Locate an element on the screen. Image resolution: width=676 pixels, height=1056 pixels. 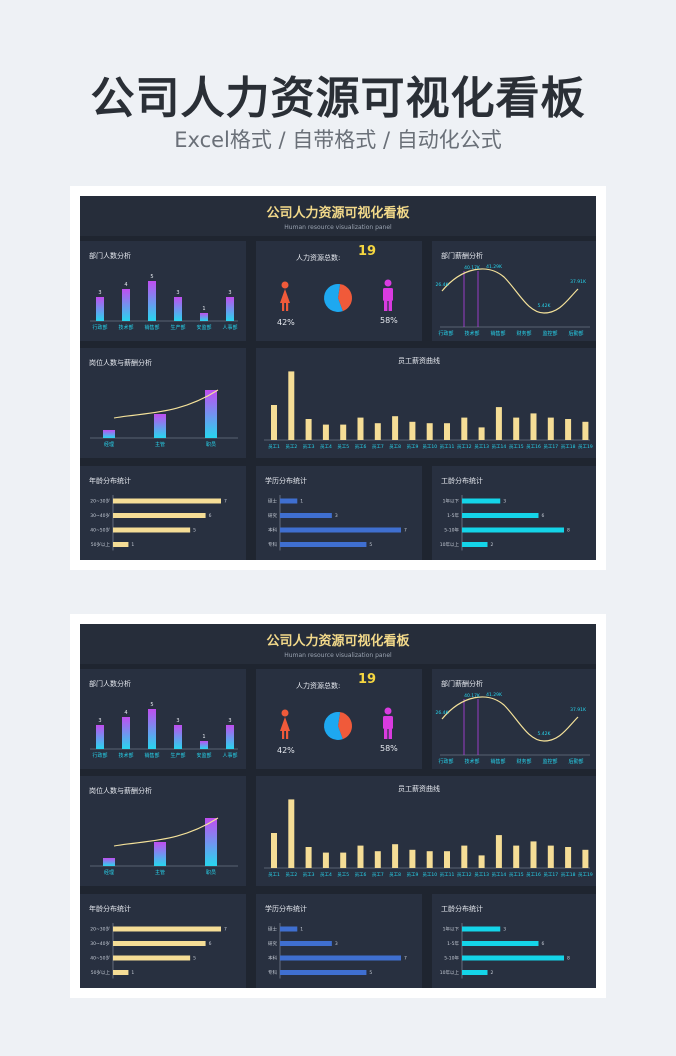
panel-education: 学历分布统计 硕士 1 研究 3 本科 7 专科 5 is located at coordinates (339, 513).